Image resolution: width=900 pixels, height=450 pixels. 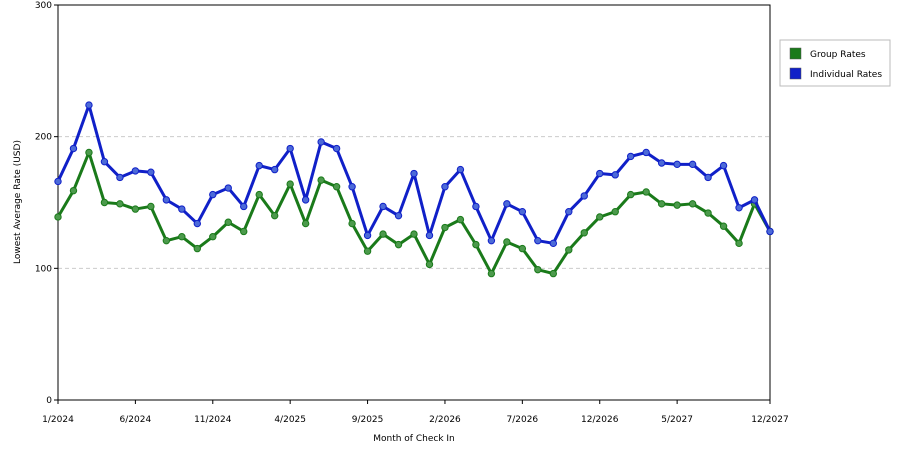 I want to click on x-tick-label: 2/2026, so click(x=445, y=420).